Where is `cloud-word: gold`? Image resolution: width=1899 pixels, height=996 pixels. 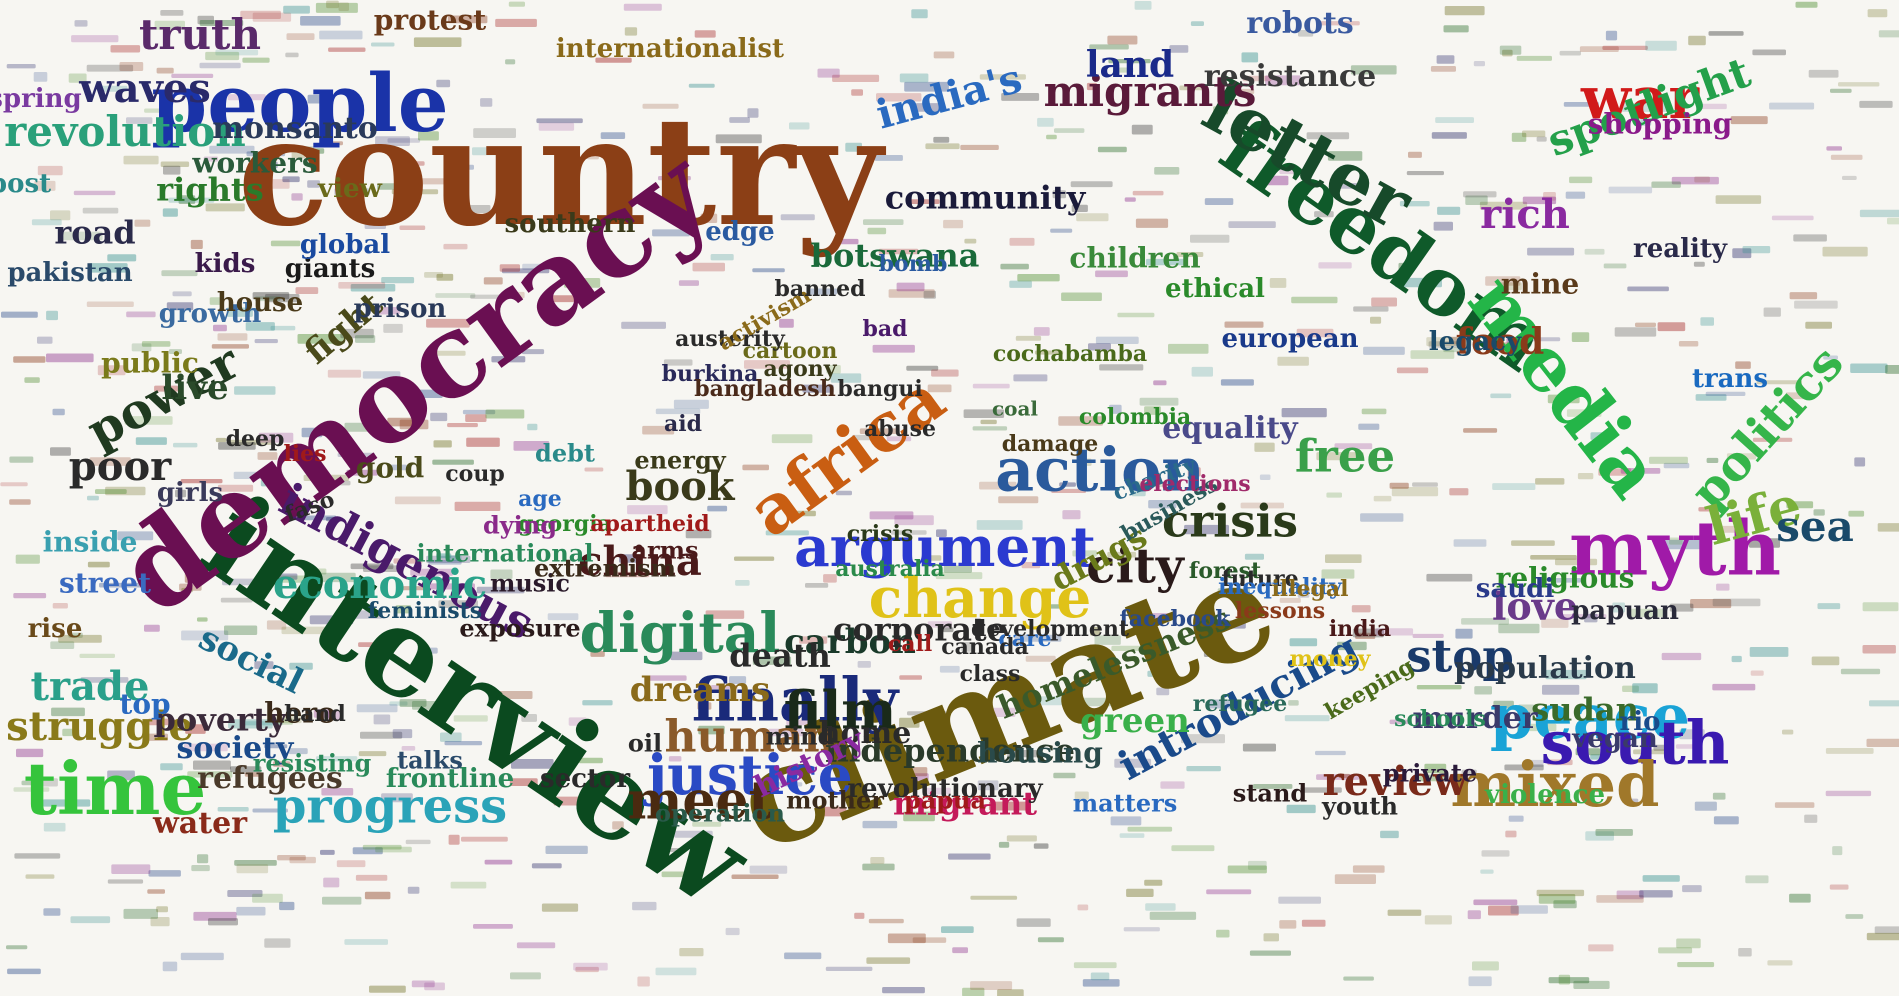 cloud-word: gold is located at coordinates (390, 468).